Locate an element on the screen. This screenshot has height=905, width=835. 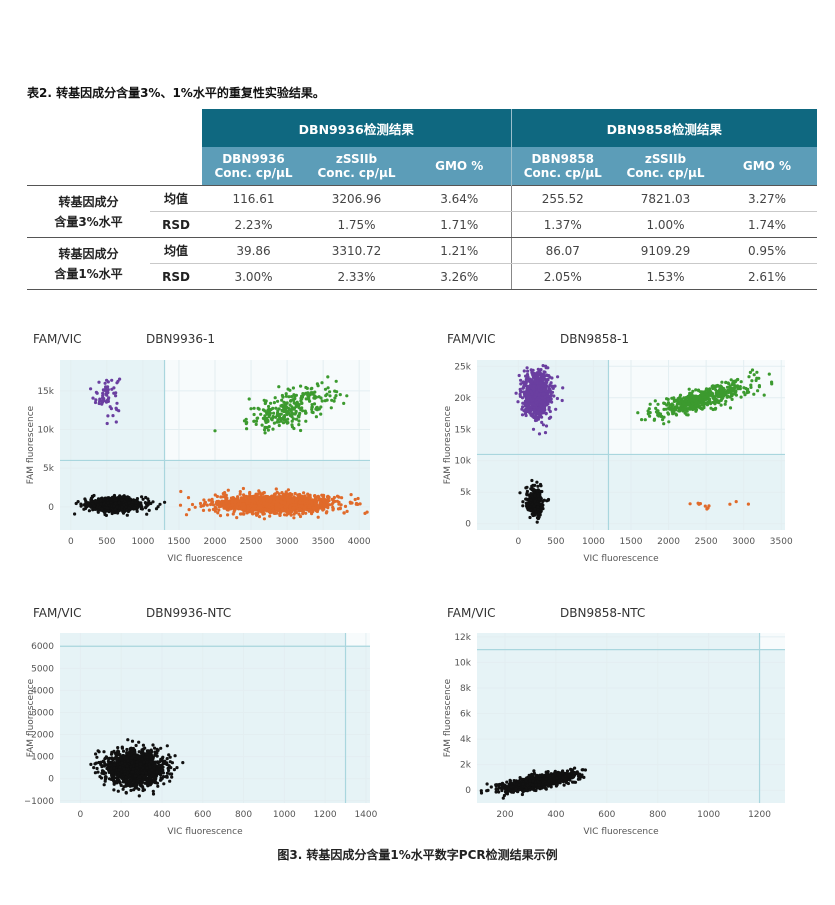
table-cell: 3.27% is located at coordinates (767, 198).